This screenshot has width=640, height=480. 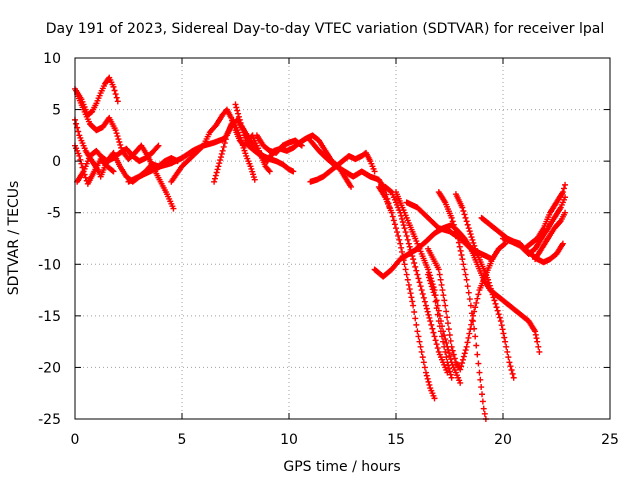 I want to click on series-arc11, so click(x=342, y=167).